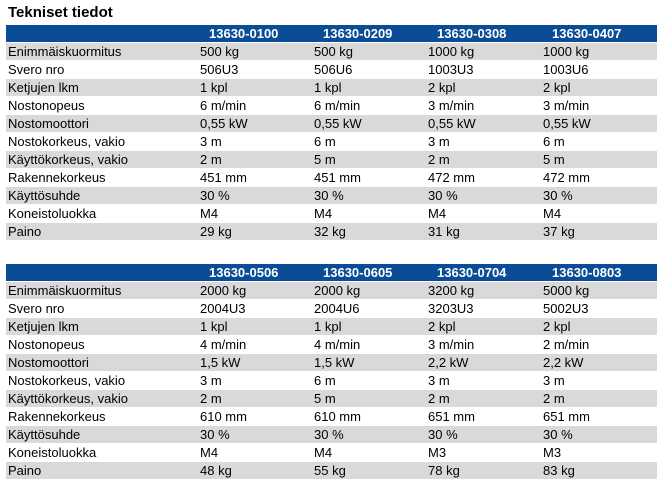  Describe the element at coordinates (369, 308) in the screenshot. I see `table-cell: 2004U6` at that location.